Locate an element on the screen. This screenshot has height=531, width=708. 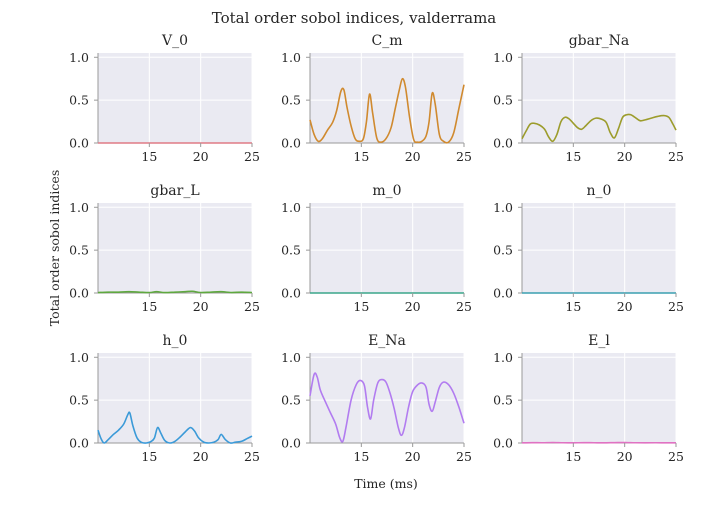
subplot-title: gbar_Na is located at coordinates (599, 41).